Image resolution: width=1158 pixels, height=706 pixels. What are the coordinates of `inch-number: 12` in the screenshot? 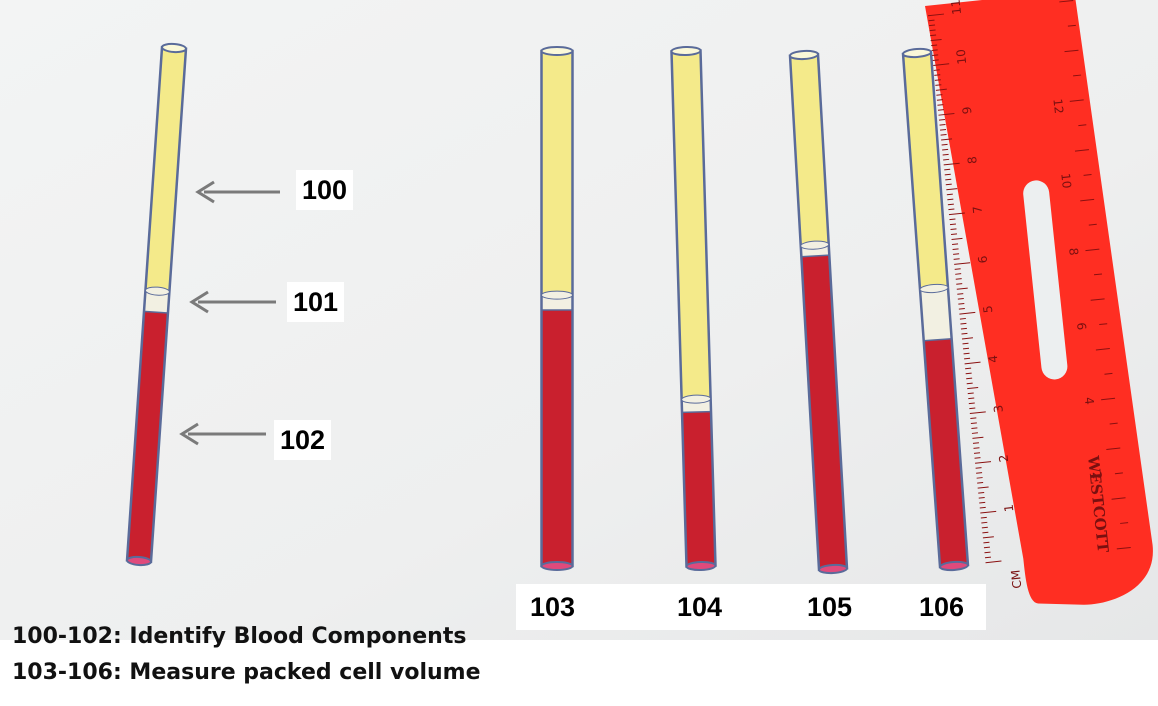 It's located at (1058, 106).